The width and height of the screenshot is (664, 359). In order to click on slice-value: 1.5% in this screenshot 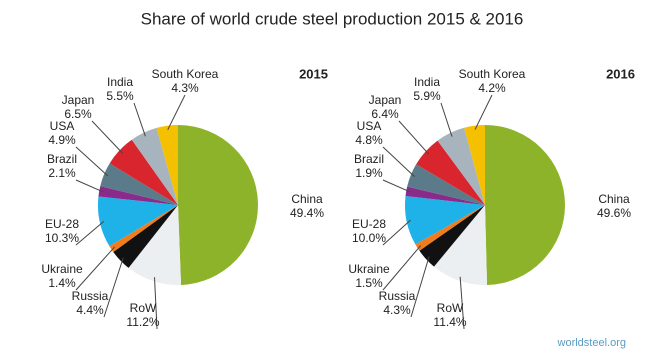, I will do `click(369, 283)`.